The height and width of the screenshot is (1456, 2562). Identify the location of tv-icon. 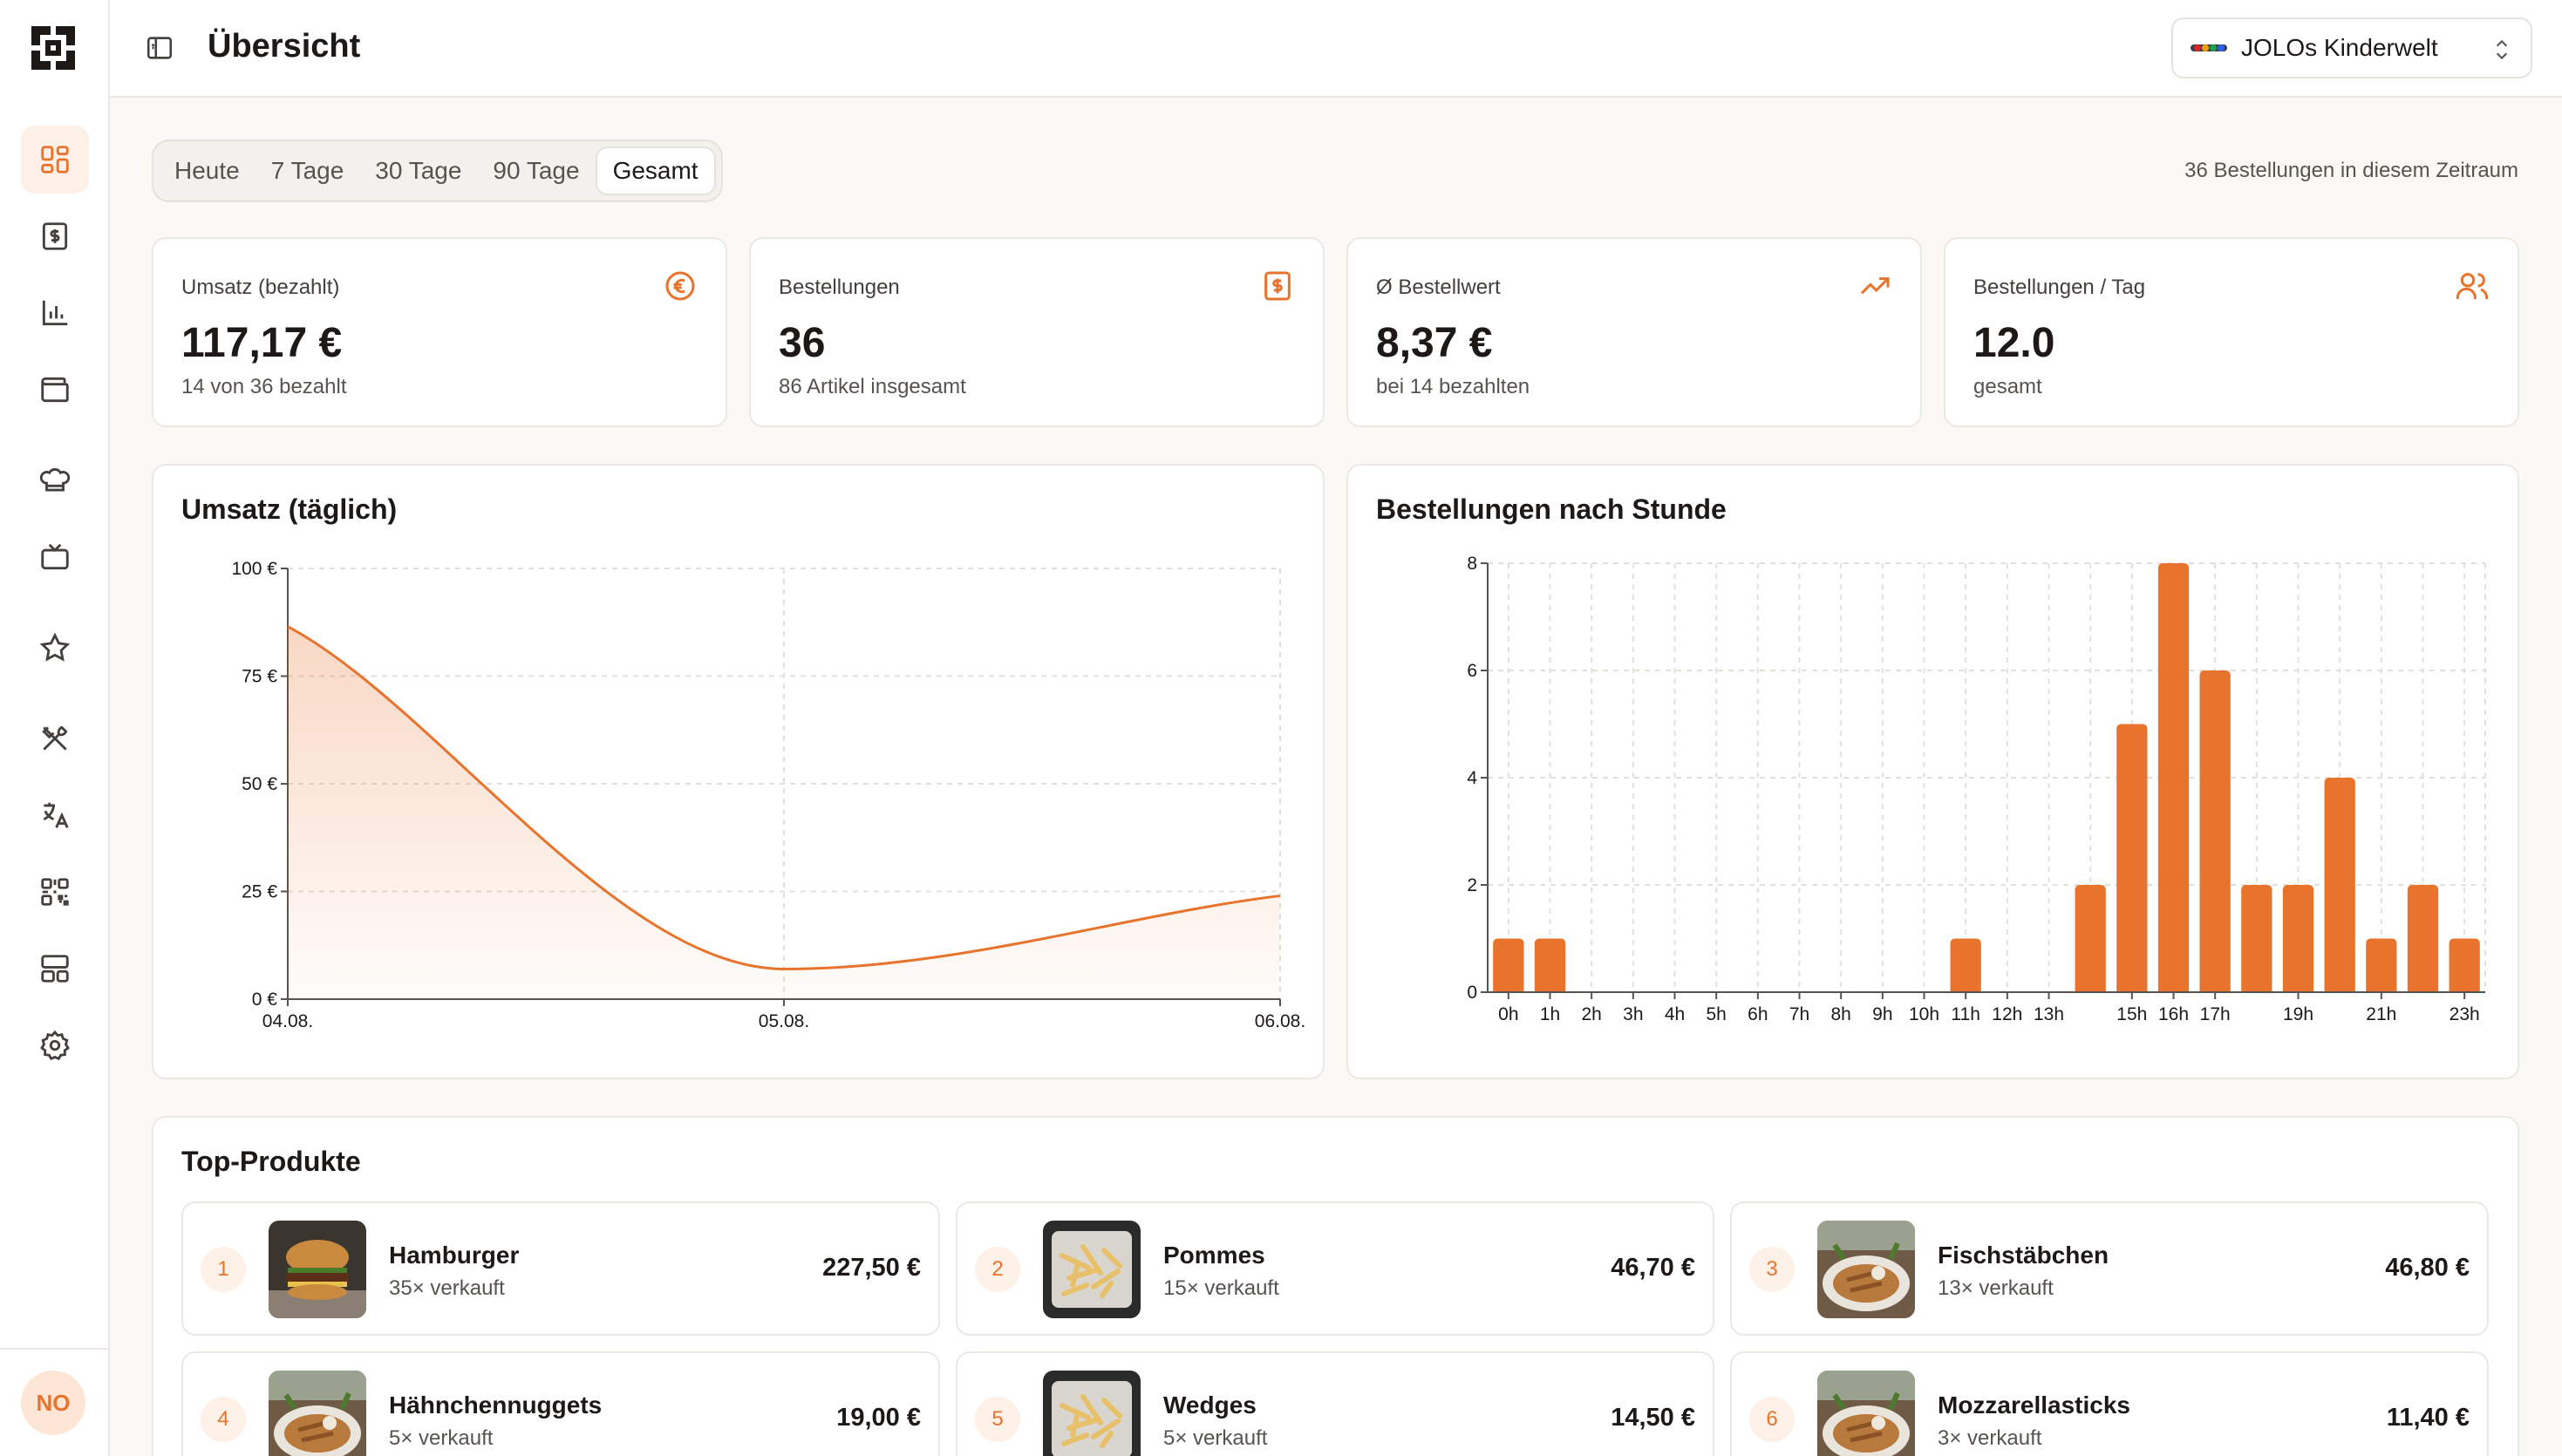
(55, 556).